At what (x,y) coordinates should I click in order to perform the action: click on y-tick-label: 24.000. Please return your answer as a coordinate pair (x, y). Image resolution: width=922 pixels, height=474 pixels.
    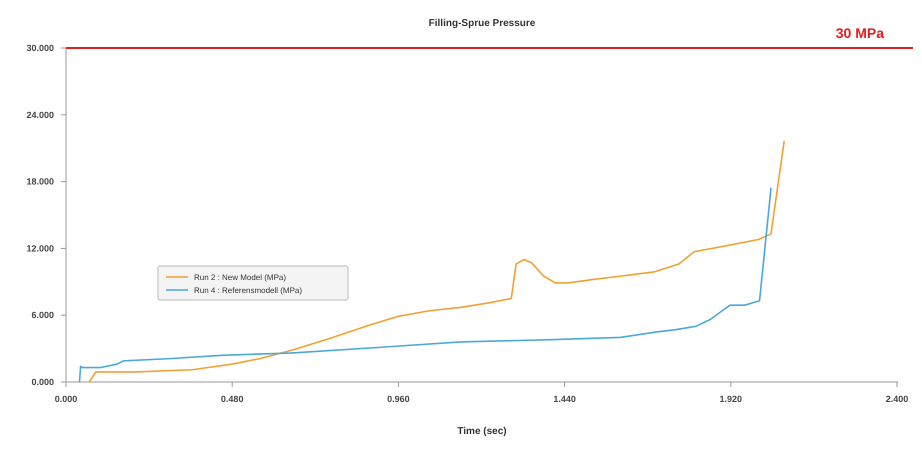
    Looking at the image, I should click on (40, 115).